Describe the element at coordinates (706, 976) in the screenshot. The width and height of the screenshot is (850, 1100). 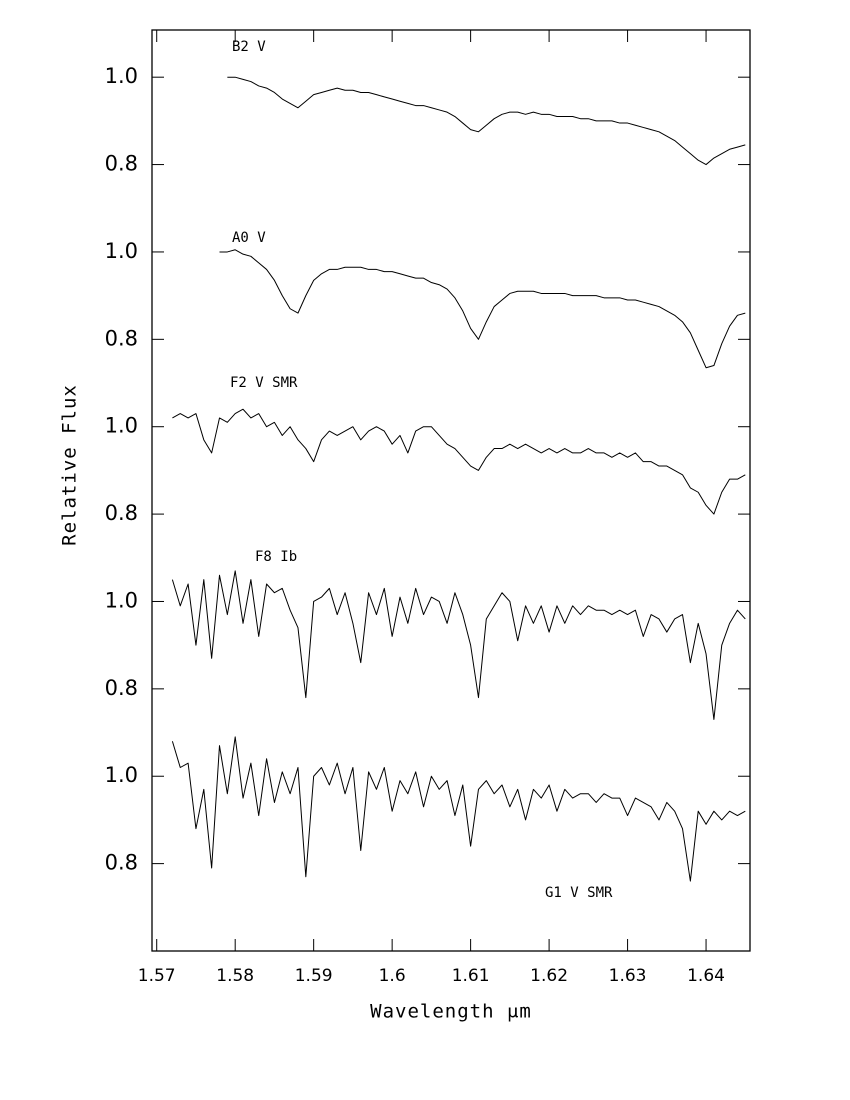
I see `x-tick-label: 1.64` at that location.